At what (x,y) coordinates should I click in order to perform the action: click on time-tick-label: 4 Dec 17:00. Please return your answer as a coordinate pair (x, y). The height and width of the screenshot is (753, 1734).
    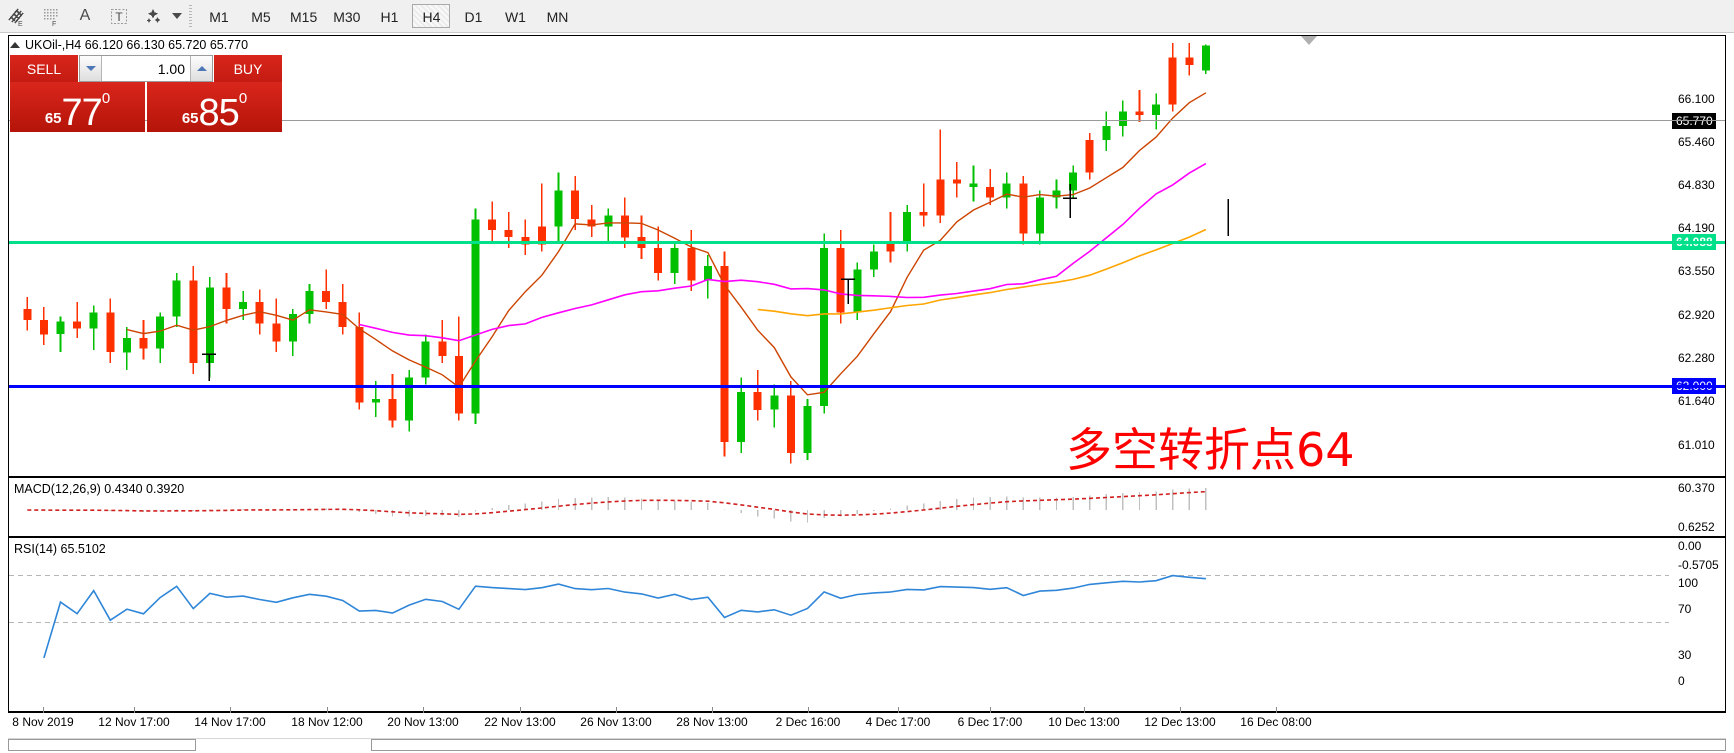
    Looking at the image, I should click on (898, 722).